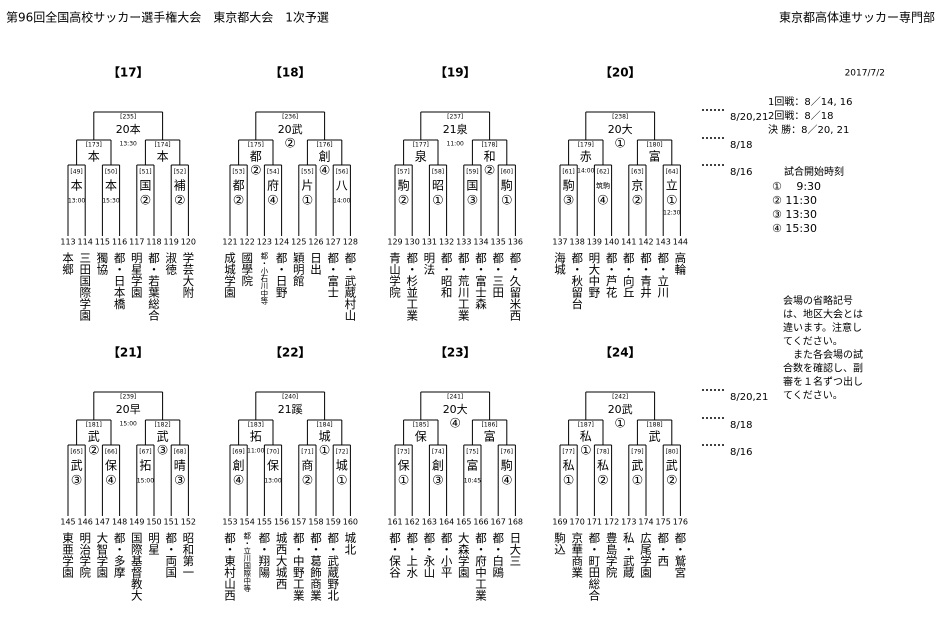 The image size is (941, 621). I want to click on team-name: 東亜学園, so click(68, 555).